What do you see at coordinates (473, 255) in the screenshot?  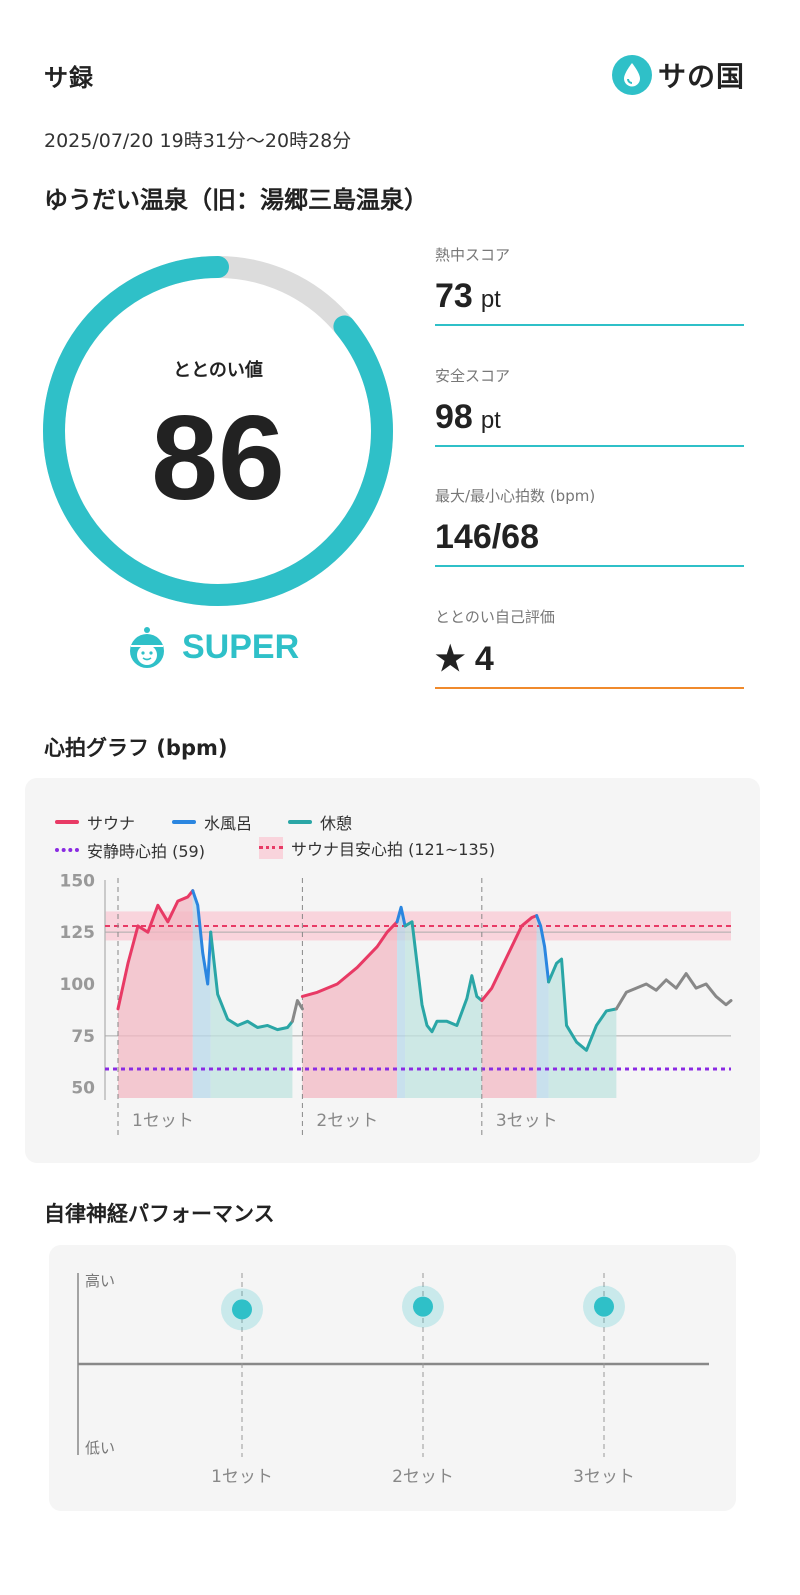 I see `stat-label: 熱中スコア` at bounding box center [473, 255].